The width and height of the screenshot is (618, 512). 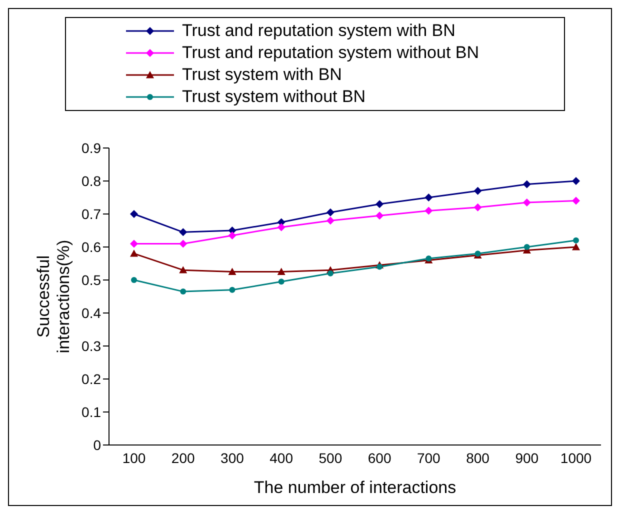 I want to click on y-axis-title: Successful interactions(%), so click(x=53, y=297).